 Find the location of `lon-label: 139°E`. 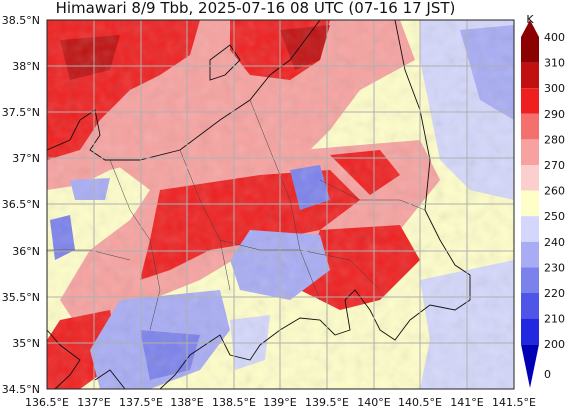

lon-label: 139°E is located at coordinates (279, 402).